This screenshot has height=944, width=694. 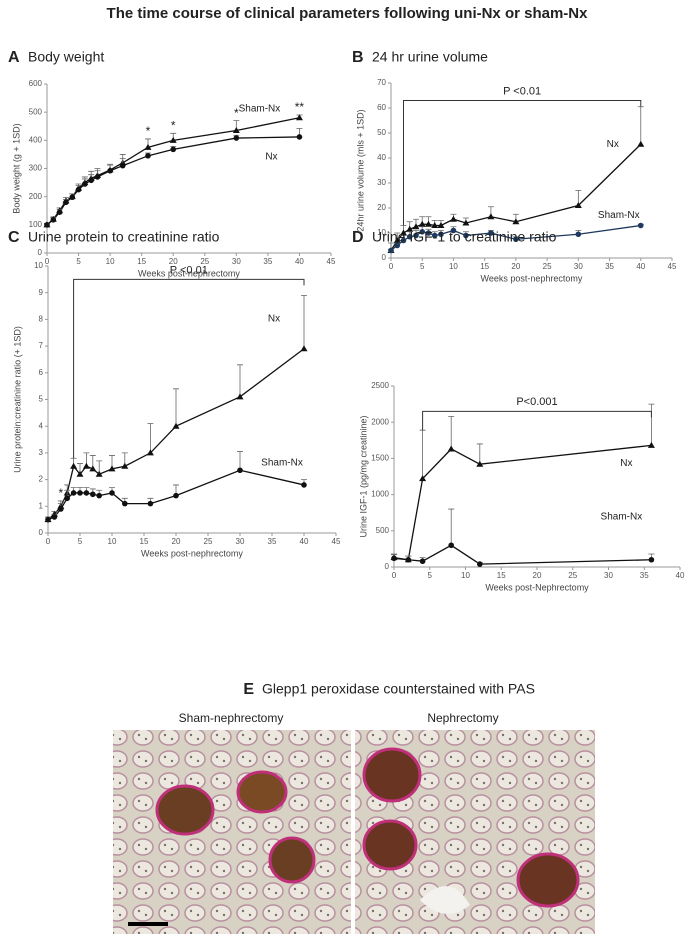 I want to click on y-tick-label: 400, so click(x=36, y=139).